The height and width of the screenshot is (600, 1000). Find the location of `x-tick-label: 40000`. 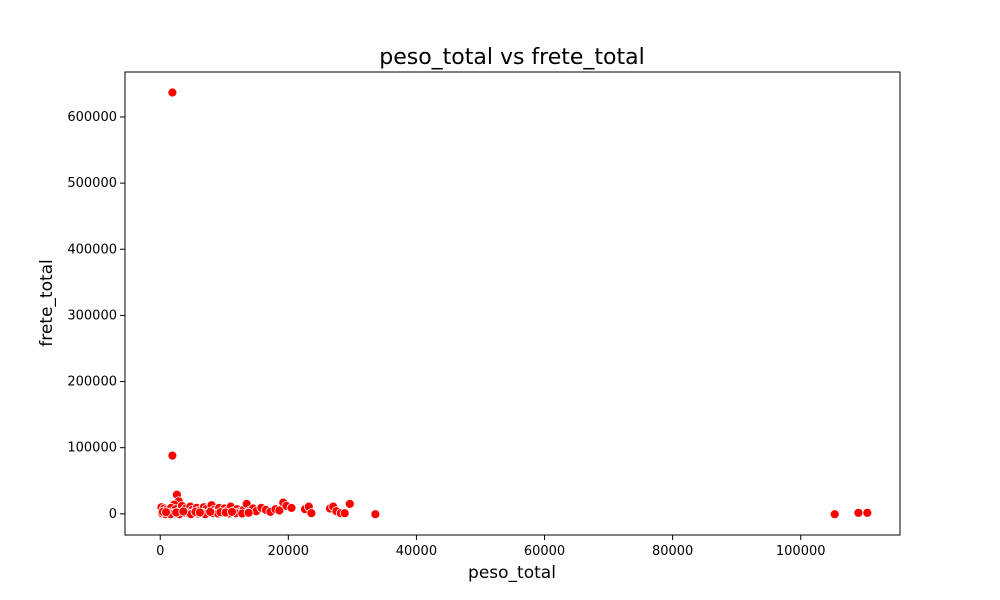

x-tick-label: 40000 is located at coordinates (416, 551).